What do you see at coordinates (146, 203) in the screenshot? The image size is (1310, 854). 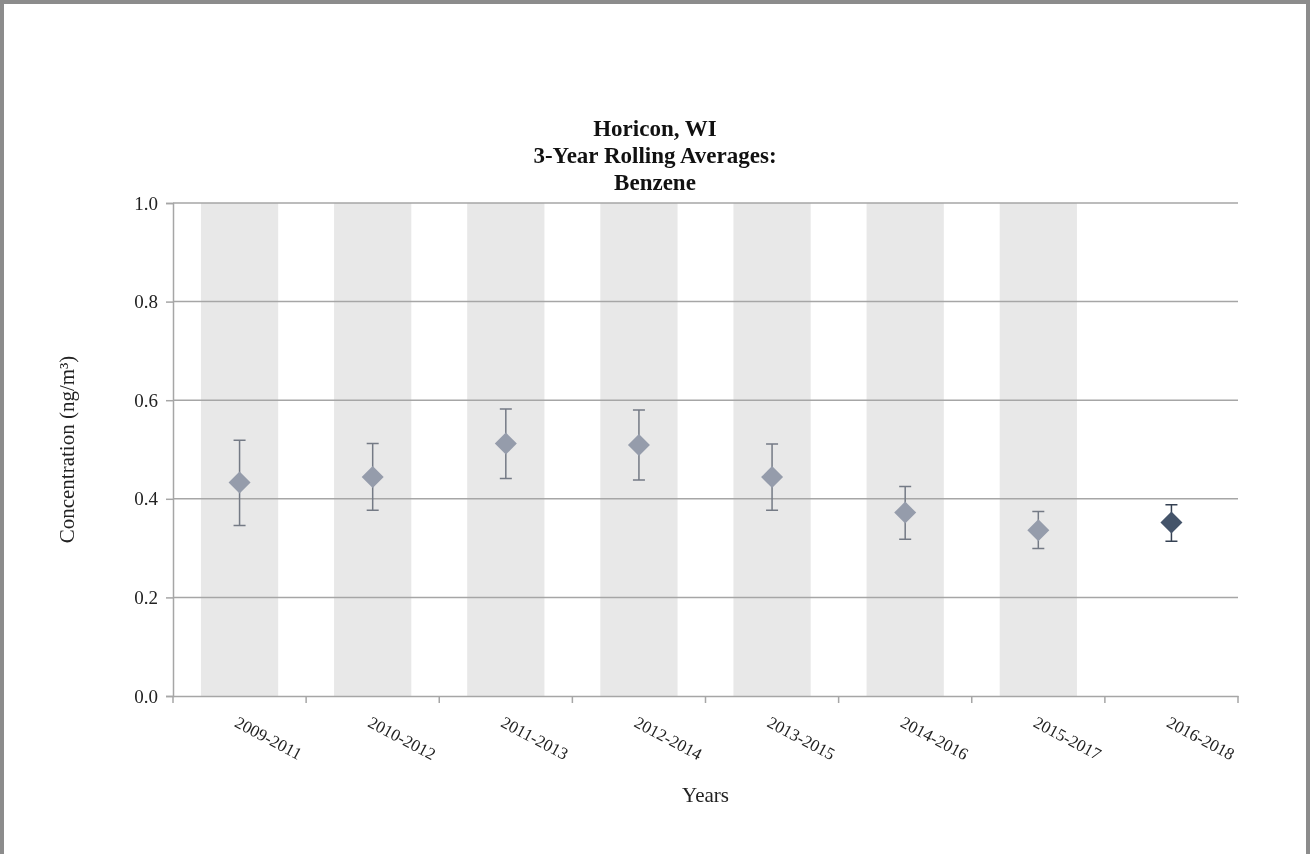 I see `y-tick-label: 1.0` at bounding box center [146, 203].